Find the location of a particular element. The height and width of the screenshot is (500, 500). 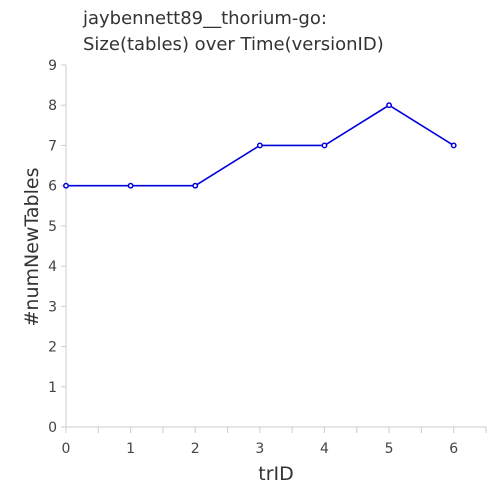

y-tick-label: 2 is located at coordinates (52, 348).